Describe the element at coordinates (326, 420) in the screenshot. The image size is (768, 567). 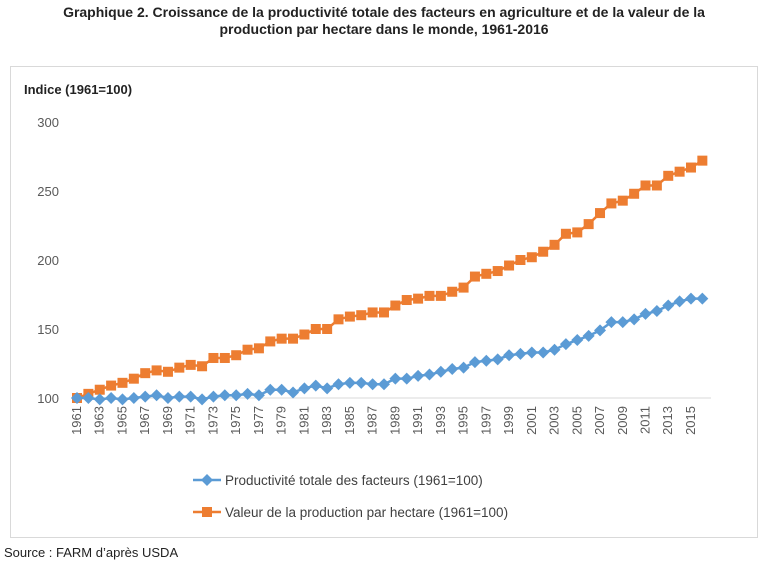
I see `x-tick-label: 1983` at that location.